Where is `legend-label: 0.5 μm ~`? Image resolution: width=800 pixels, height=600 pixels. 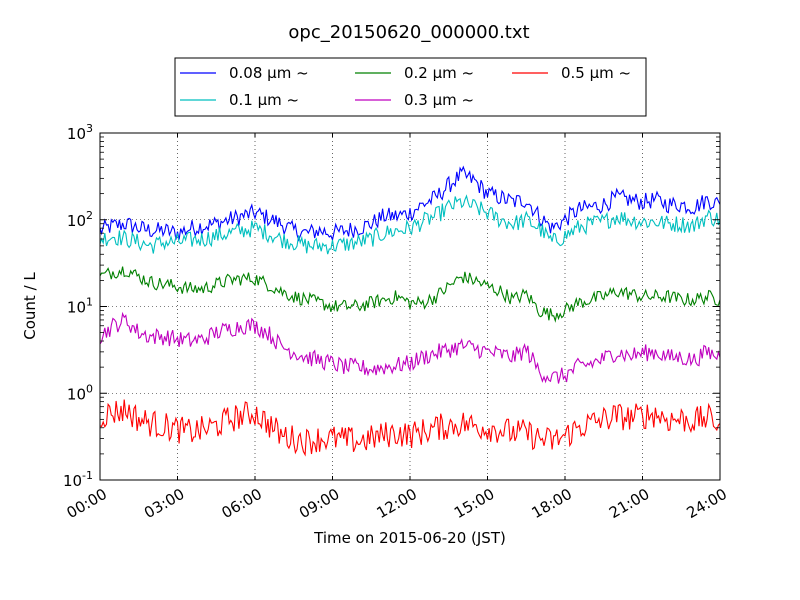 legend-label: 0.5 μm ~ is located at coordinates (596, 73).